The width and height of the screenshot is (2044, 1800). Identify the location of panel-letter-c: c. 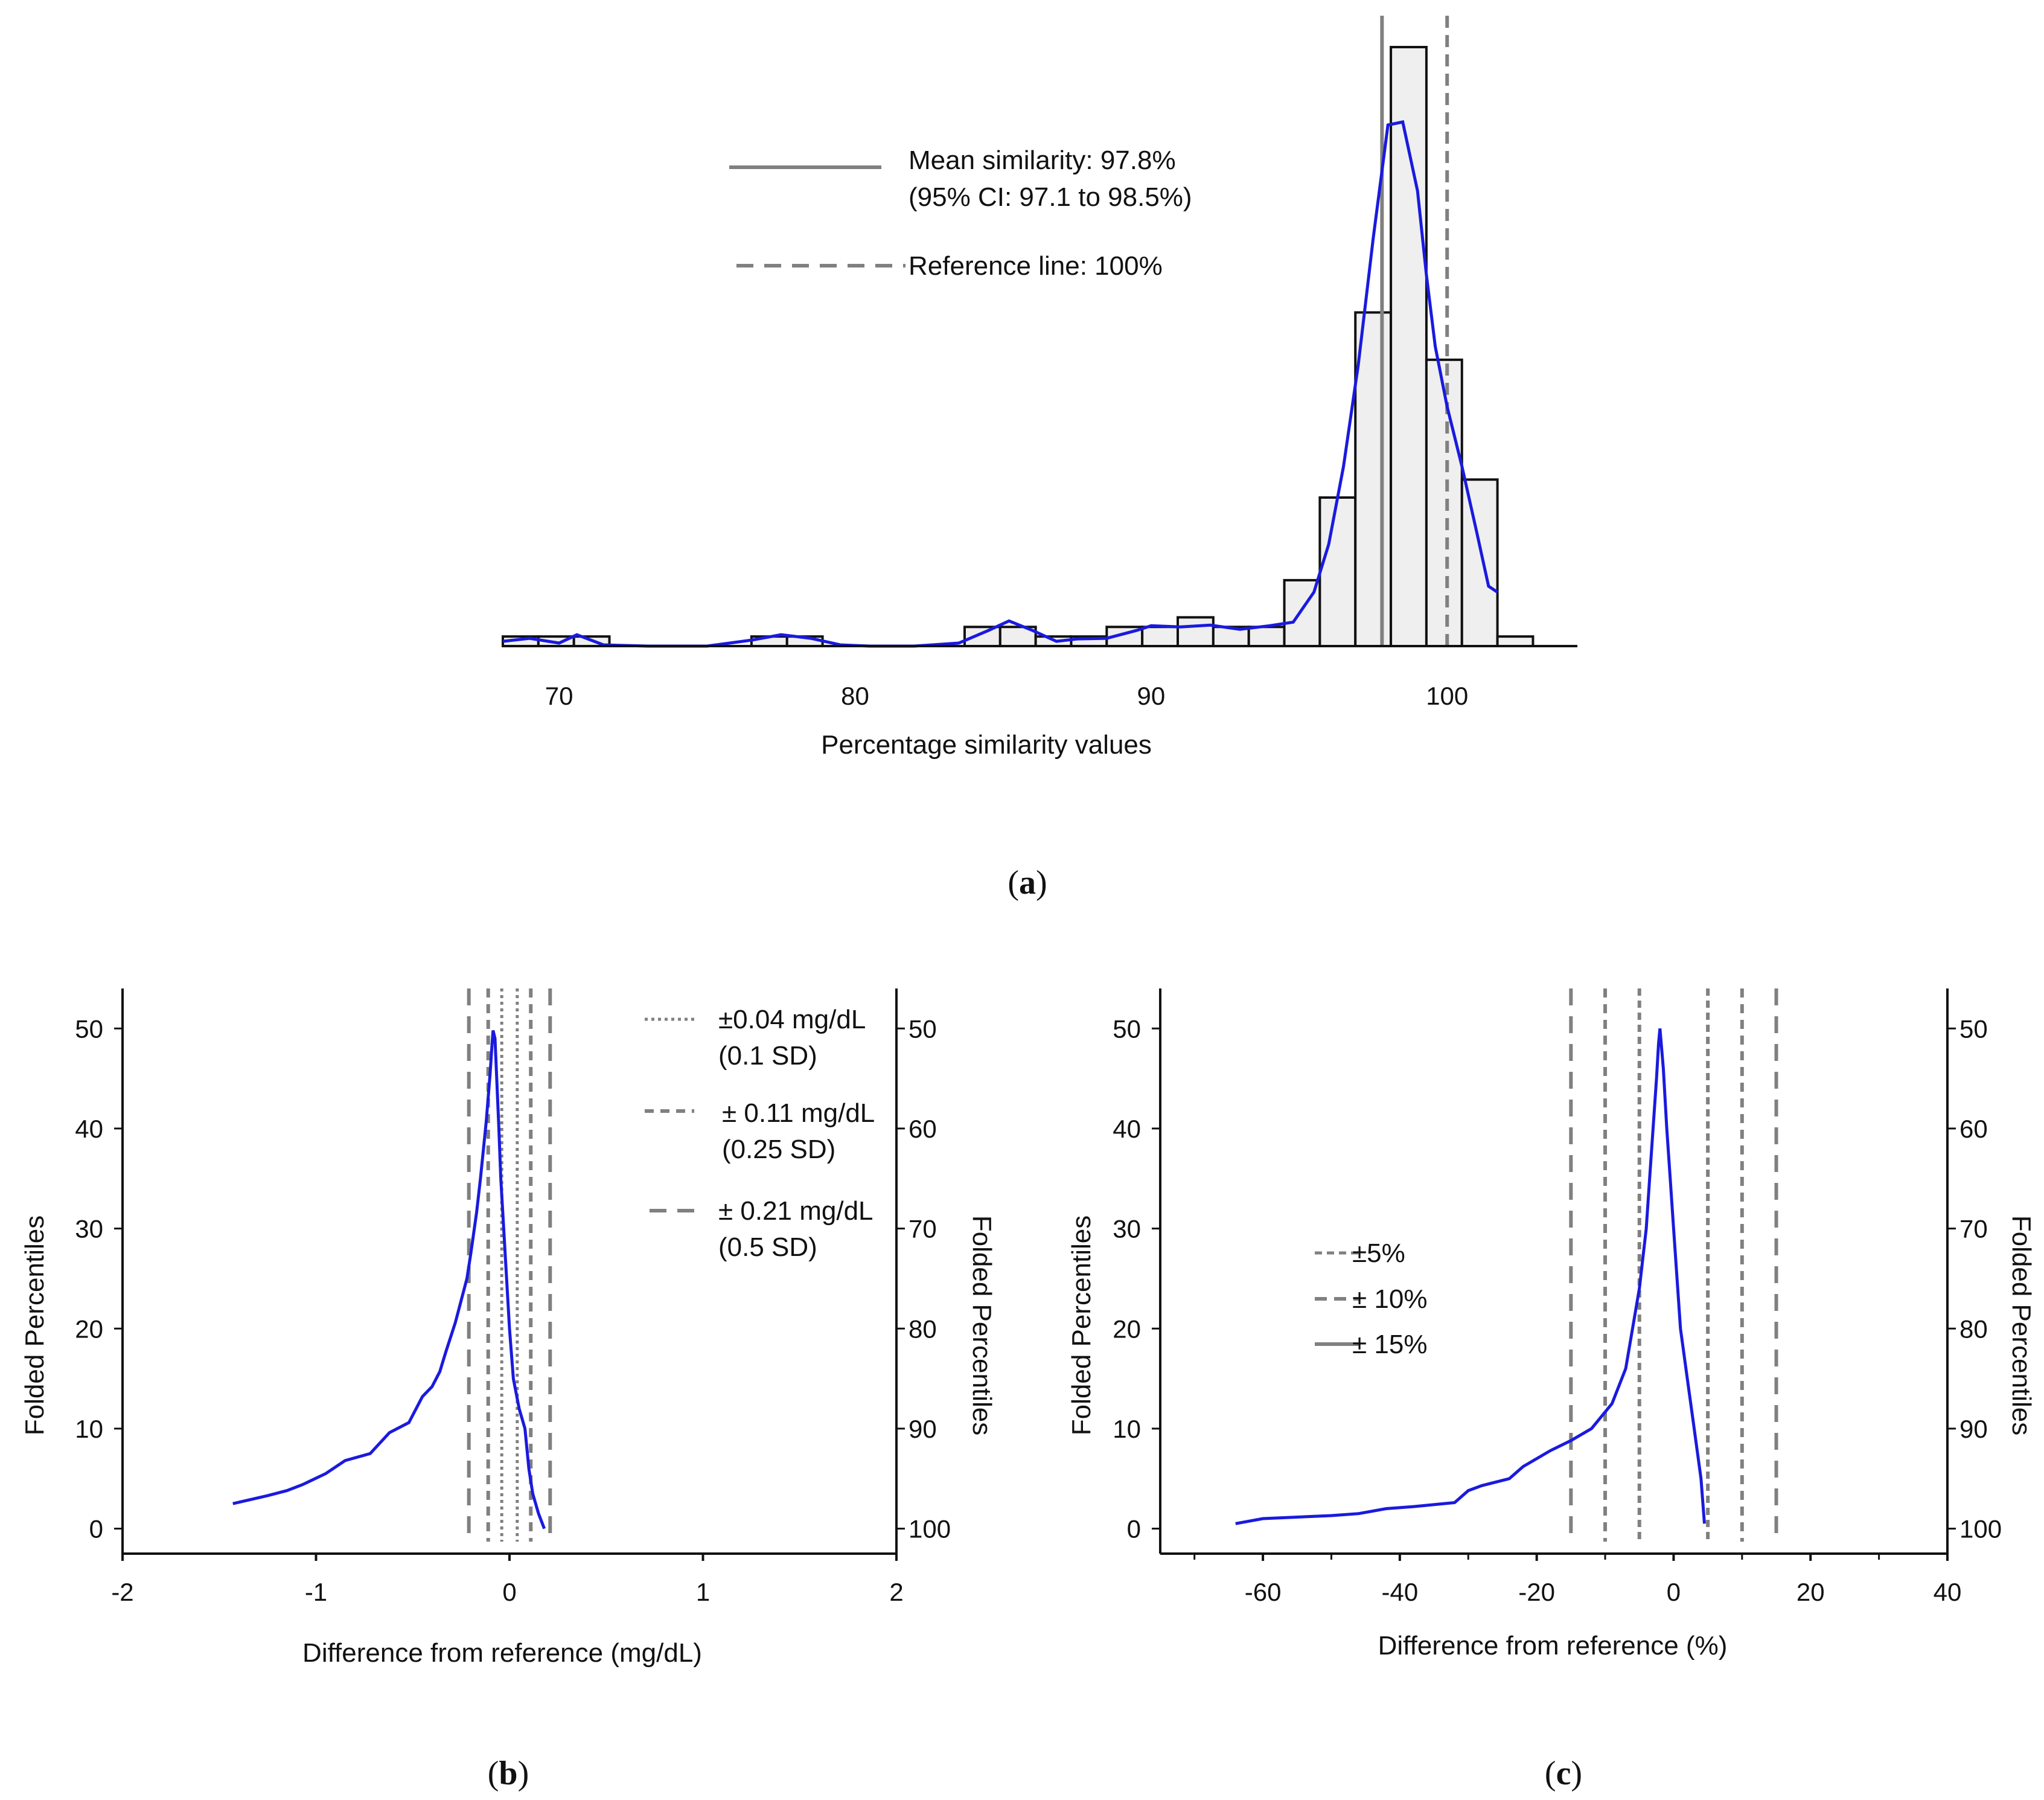
(1563, 1773).